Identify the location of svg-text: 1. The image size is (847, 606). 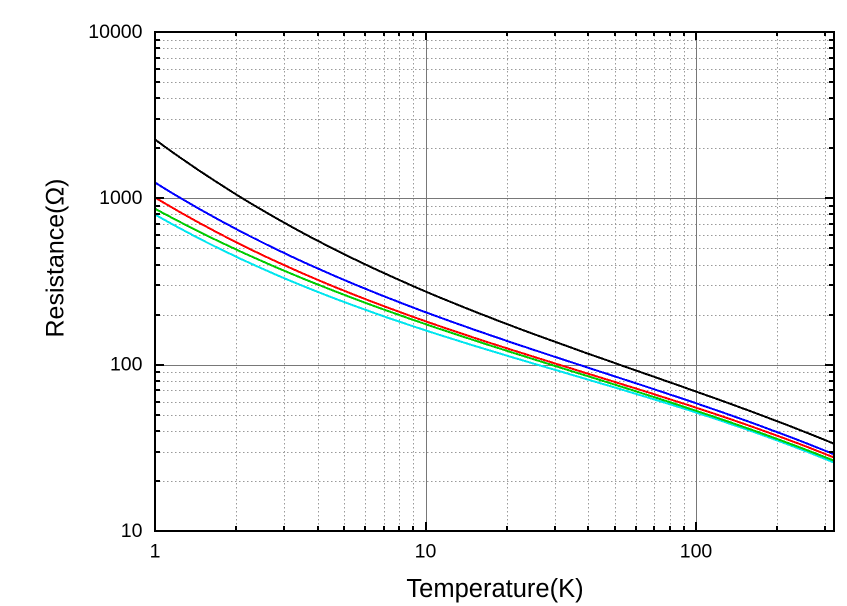
(155, 551).